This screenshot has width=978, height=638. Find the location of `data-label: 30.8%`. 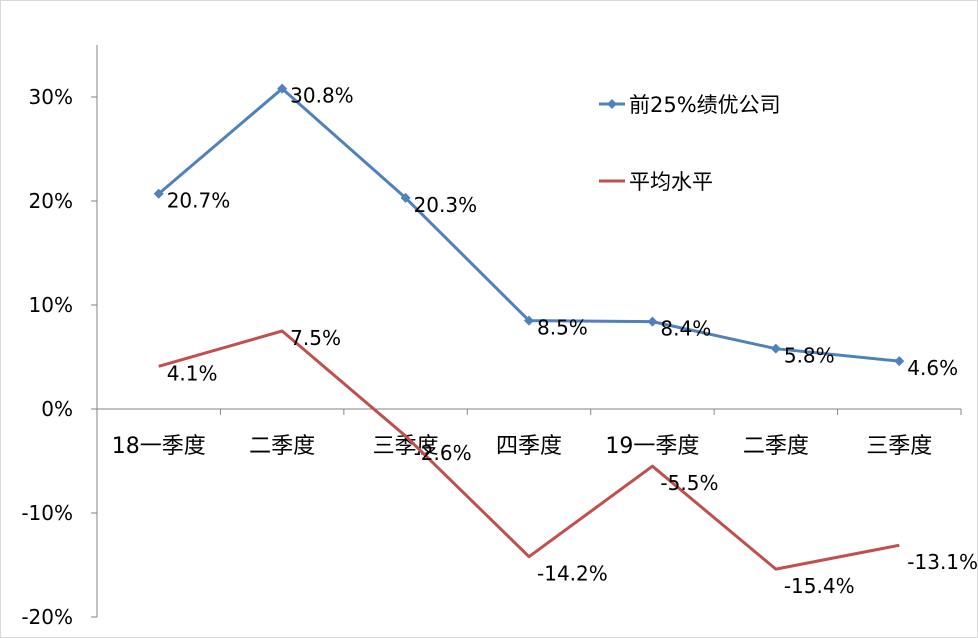

data-label: 30.8% is located at coordinates (322, 96).